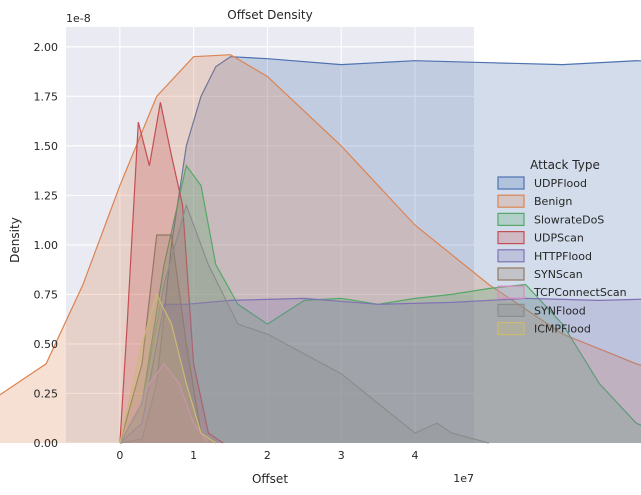 The height and width of the screenshot is (495, 641). What do you see at coordinates (270, 479) in the screenshot?
I see `x-axis-label: Offset` at bounding box center [270, 479].